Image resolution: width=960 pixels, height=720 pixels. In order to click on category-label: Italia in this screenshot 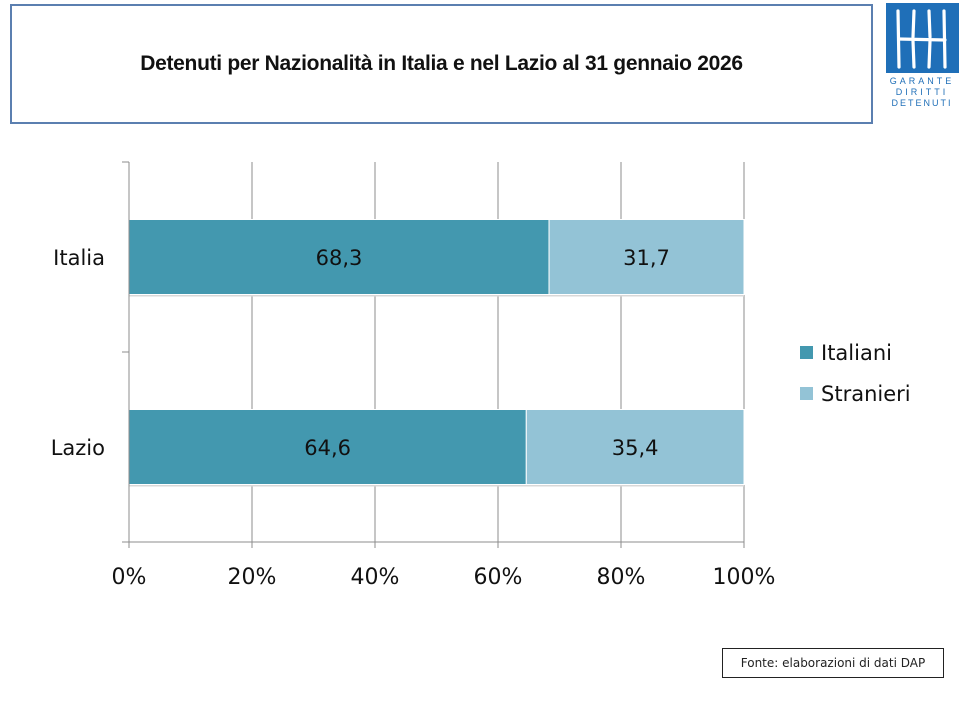, I will do `click(79, 258)`.